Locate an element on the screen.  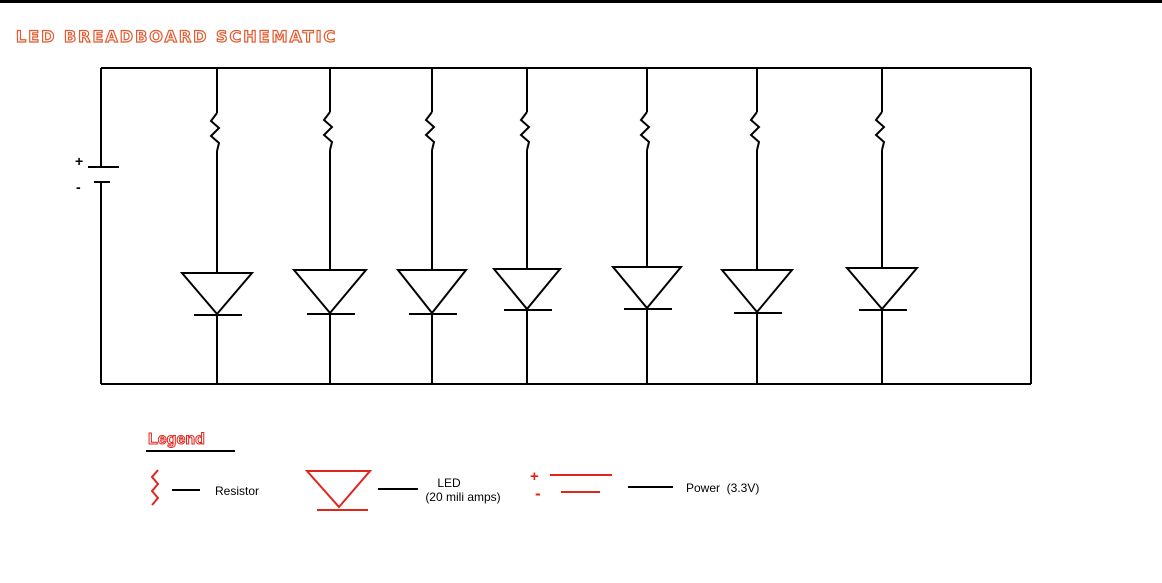
legend-led-label: LED is located at coordinates (449, 483).